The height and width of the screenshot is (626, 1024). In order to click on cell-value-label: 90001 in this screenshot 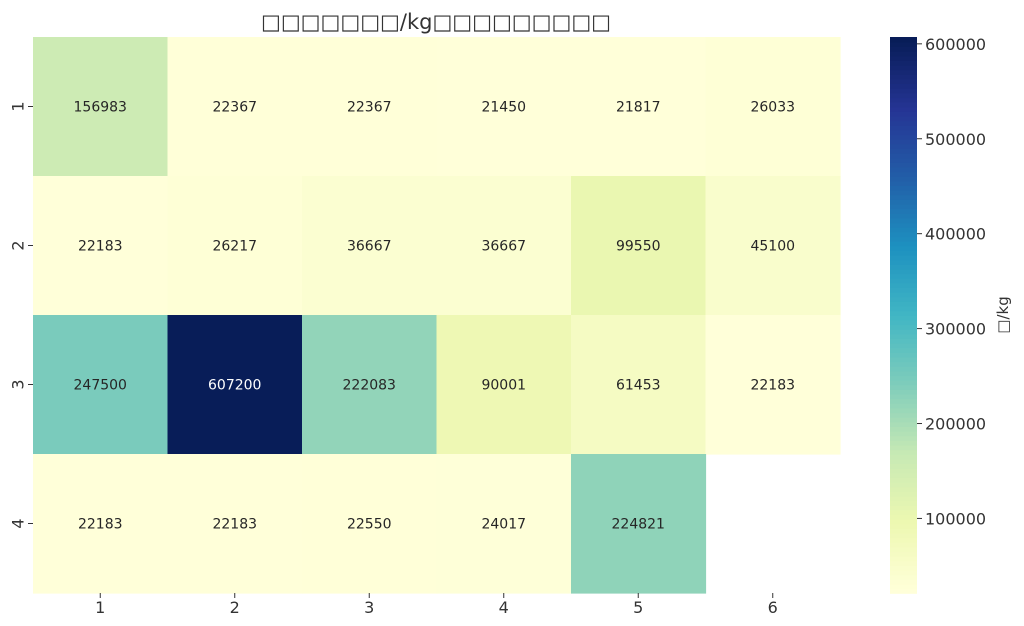, I will do `click(503, 386)`.